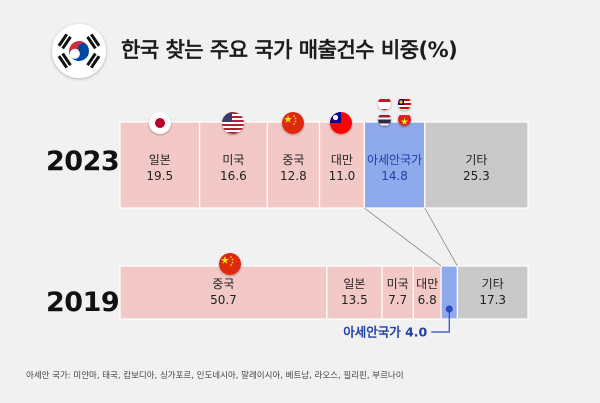 This screenshot has height=403, width=600. What do you see at coordinates (449, 309) in the screenshot?
I see `callout-dot` at bounding box center [449, 309].